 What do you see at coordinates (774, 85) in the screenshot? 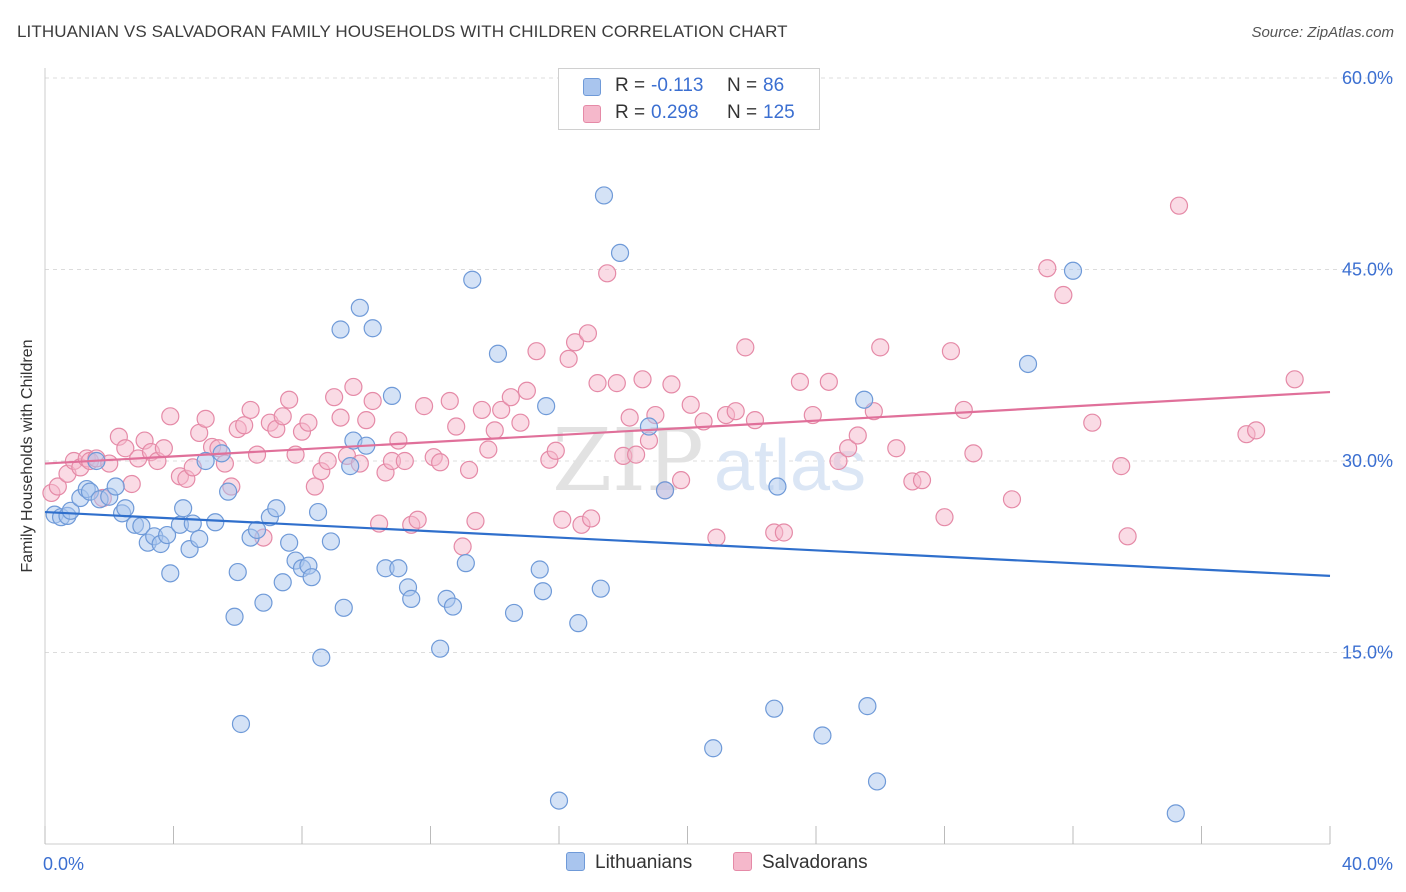
I see `legend-n-value: 86` at bounding box center [774, 85].